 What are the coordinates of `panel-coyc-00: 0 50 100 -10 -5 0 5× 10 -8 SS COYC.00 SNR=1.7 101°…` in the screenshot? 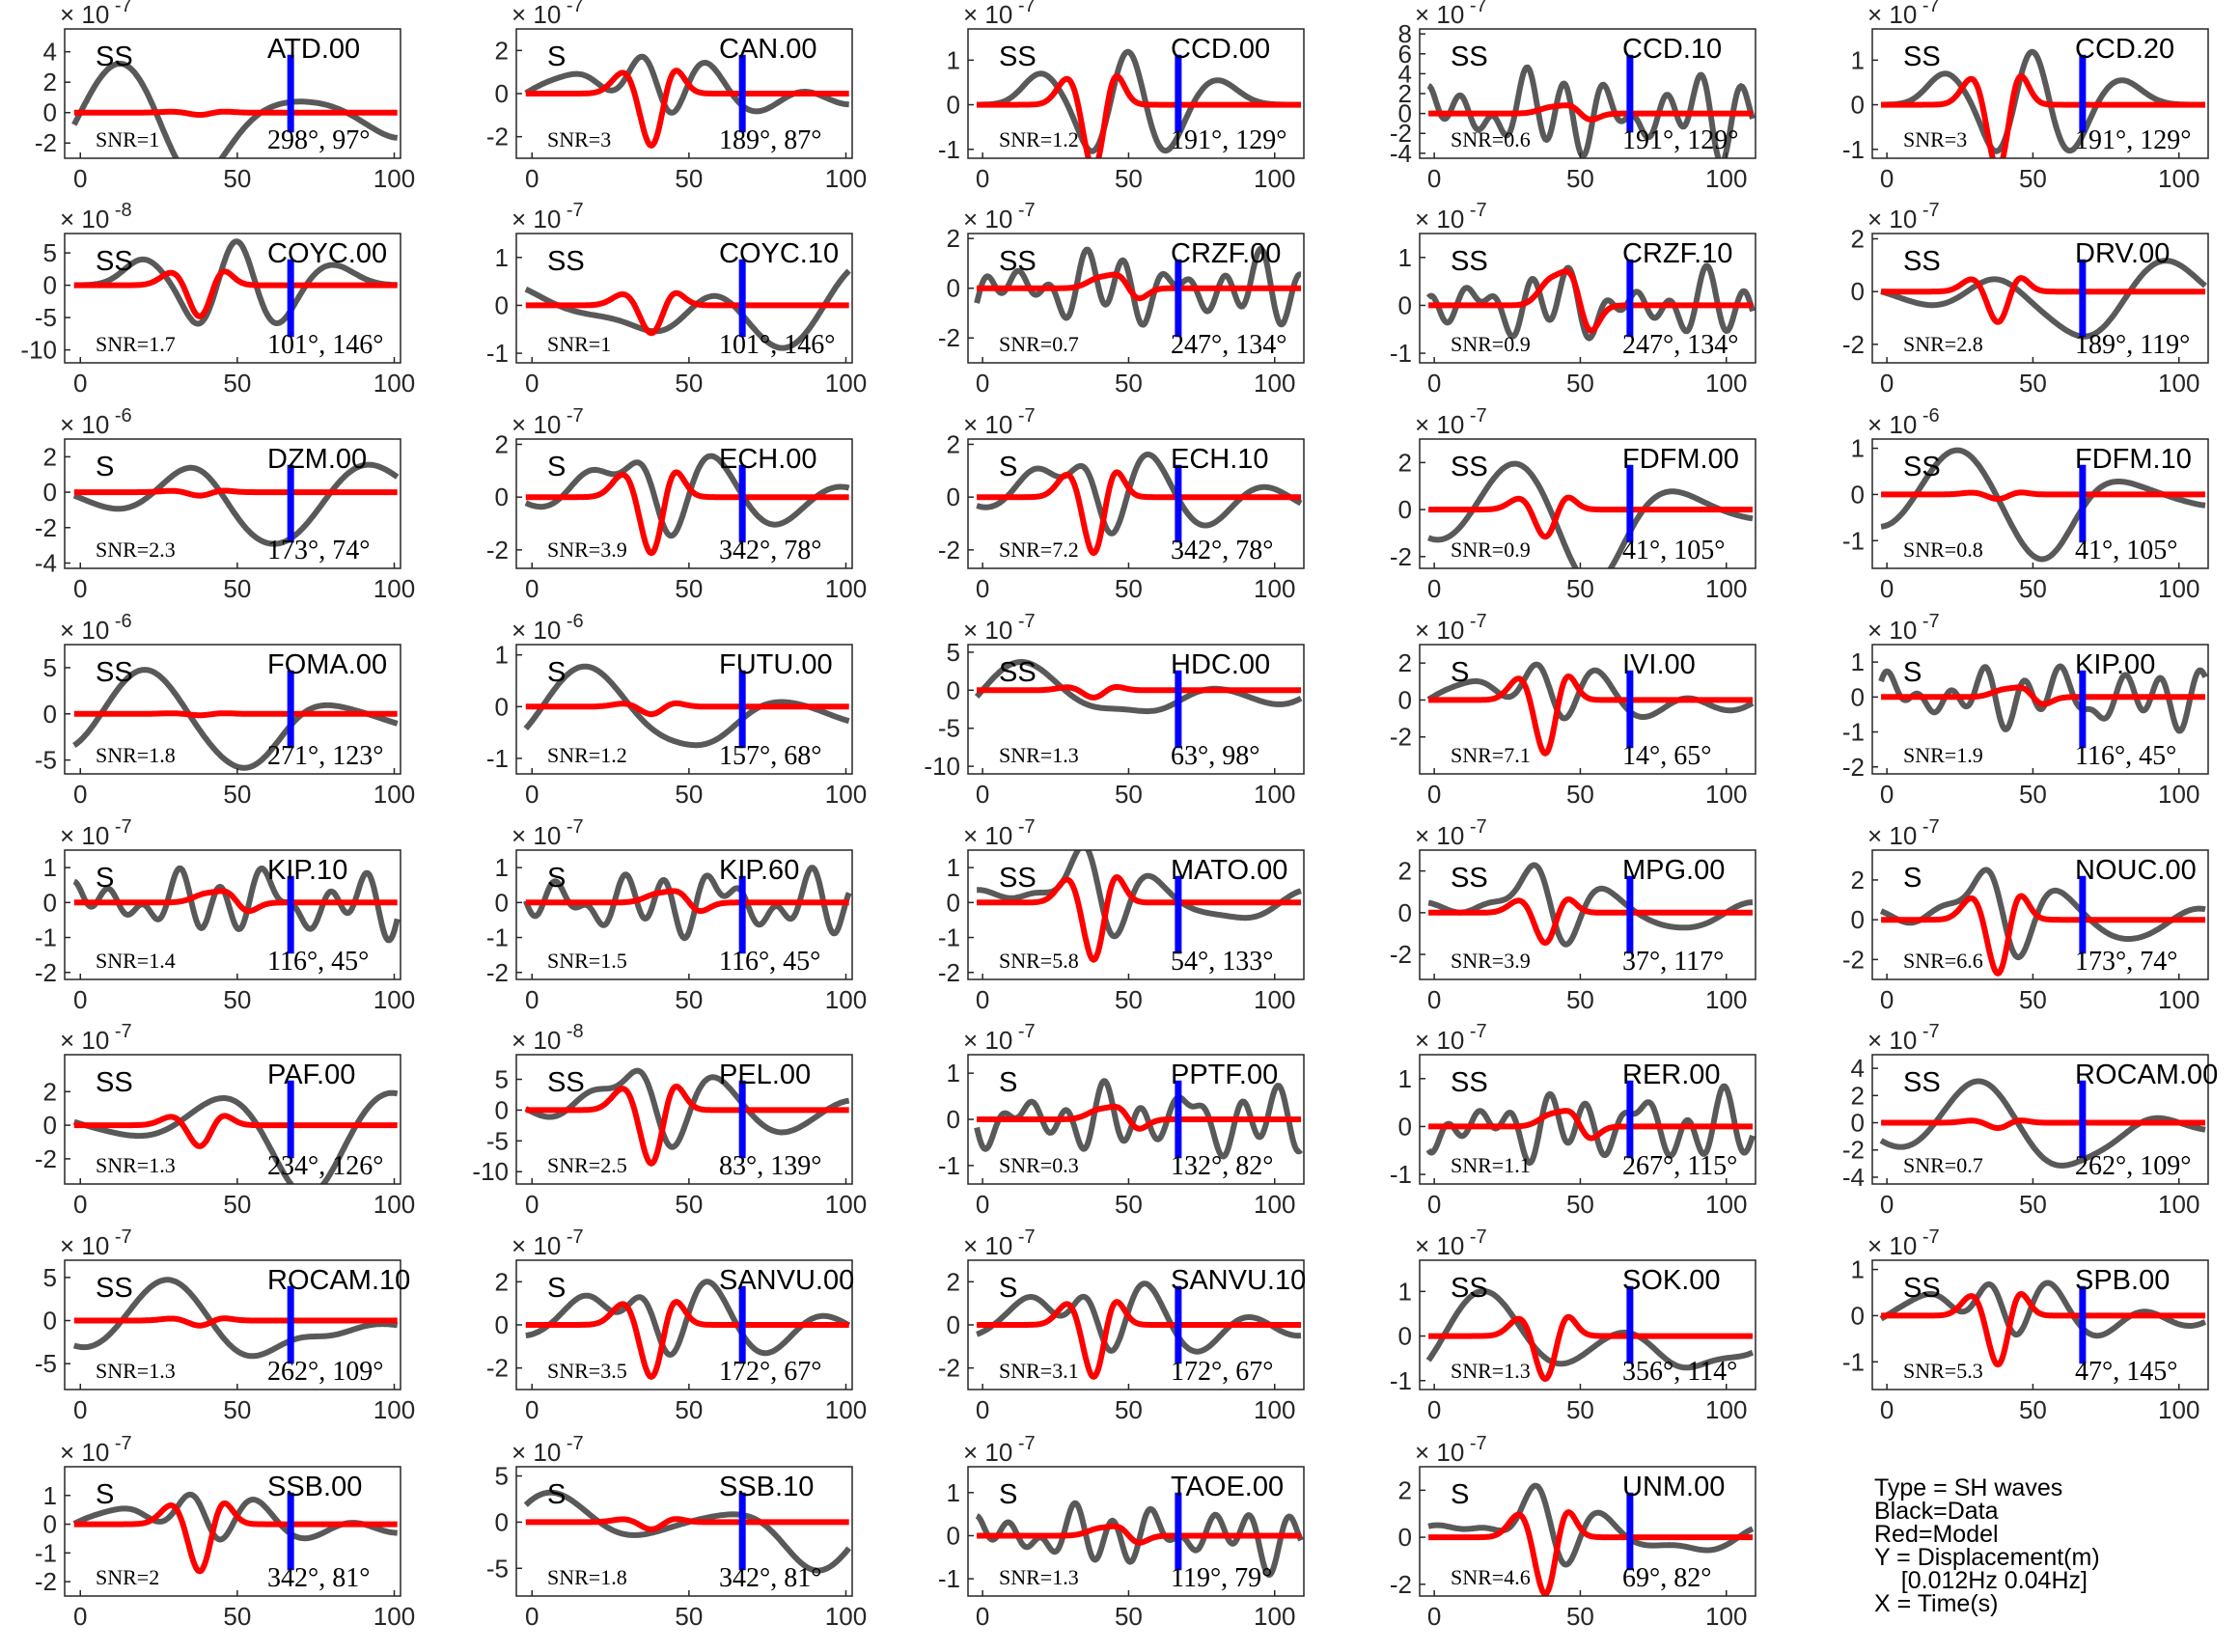 It's located at (217, 299).